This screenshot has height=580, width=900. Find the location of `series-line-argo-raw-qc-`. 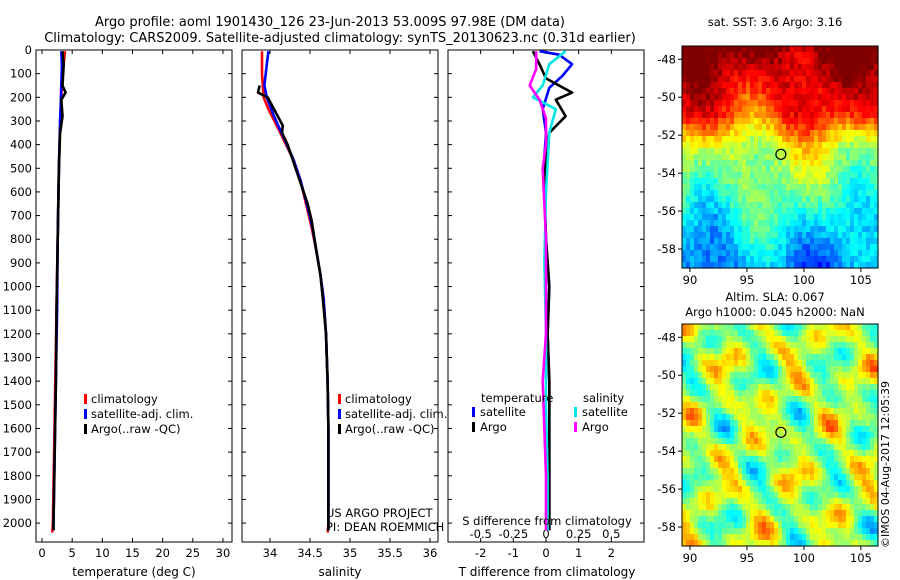

series-line-argo-raw-qc- is located at coordinates (59, 291).